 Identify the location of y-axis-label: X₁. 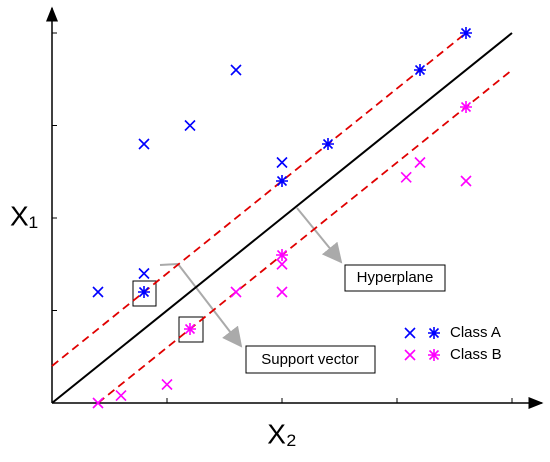
(24, 215).